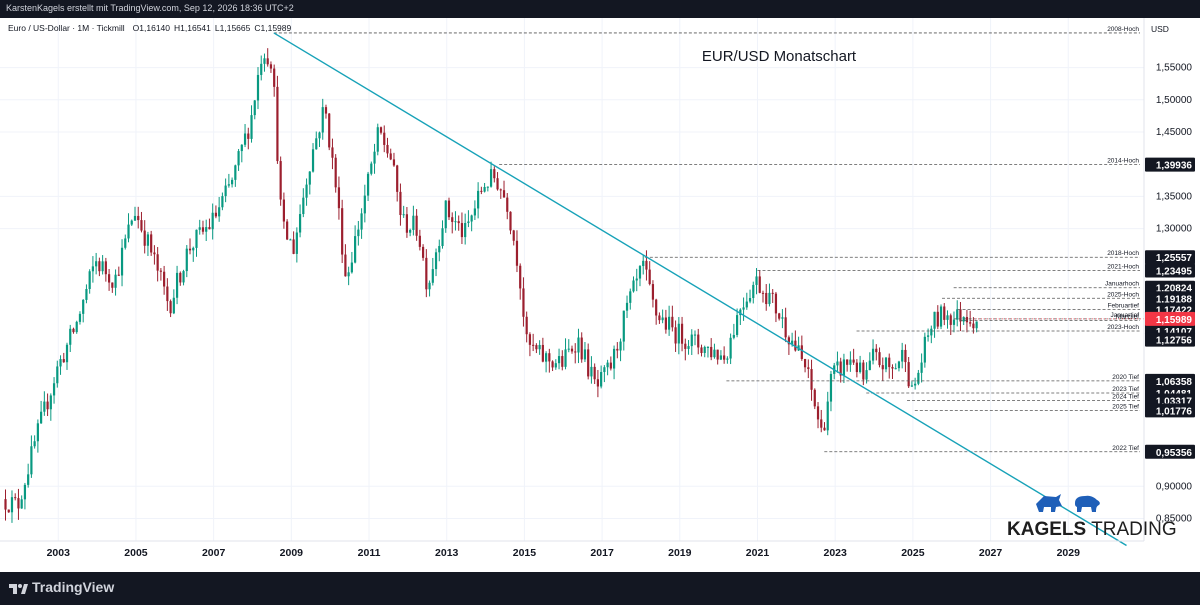 The image size is (1200, 605). I want to click on price-axis-label: 1,01776, so click(1170, 410).